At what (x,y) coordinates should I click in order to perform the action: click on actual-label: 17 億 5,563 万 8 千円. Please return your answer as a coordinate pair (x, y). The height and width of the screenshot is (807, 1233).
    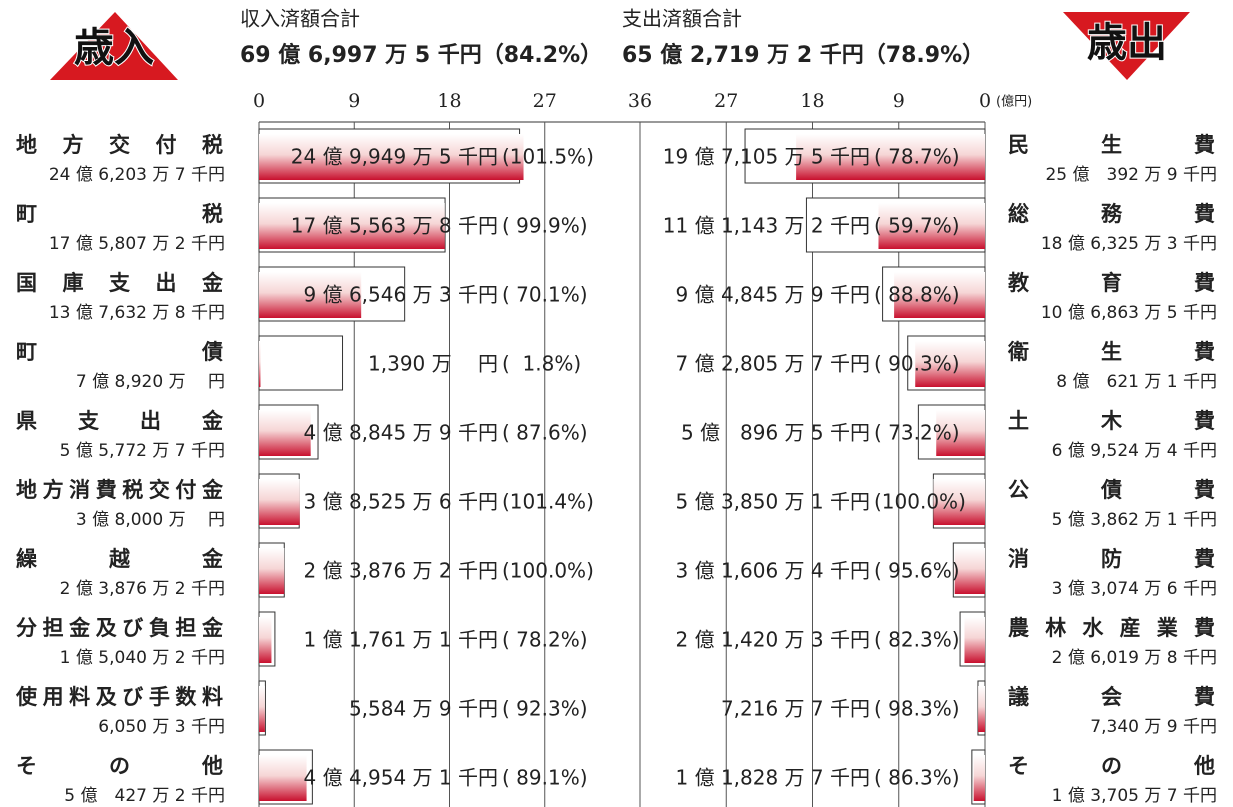
    Looking at the image, I should click on (394, 226).